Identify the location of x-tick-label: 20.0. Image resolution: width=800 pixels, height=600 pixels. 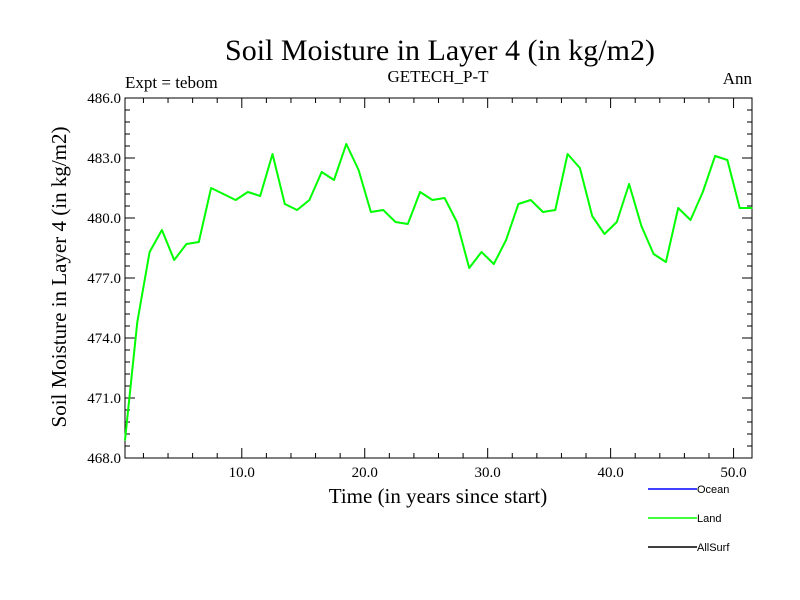
(365, 473).